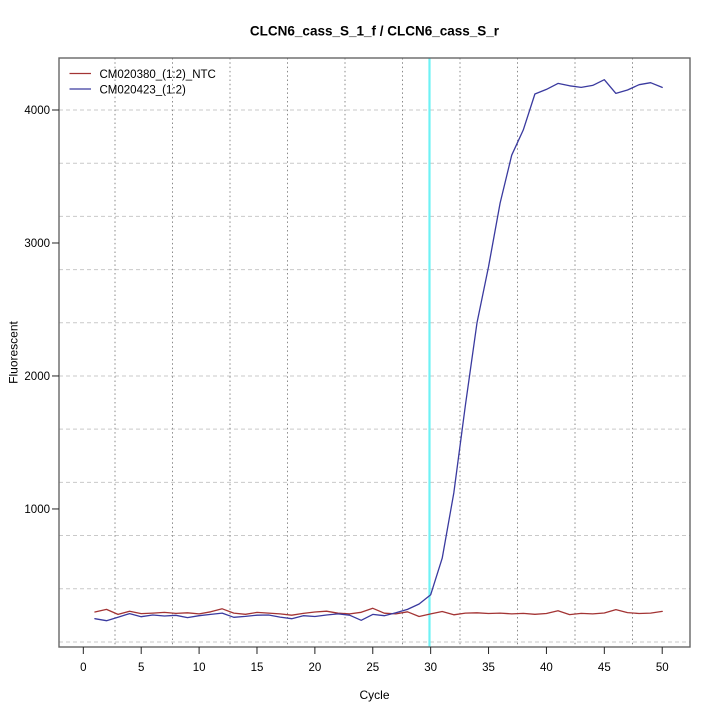  I want to click on x-tick-label: 20, so click(314, 668).